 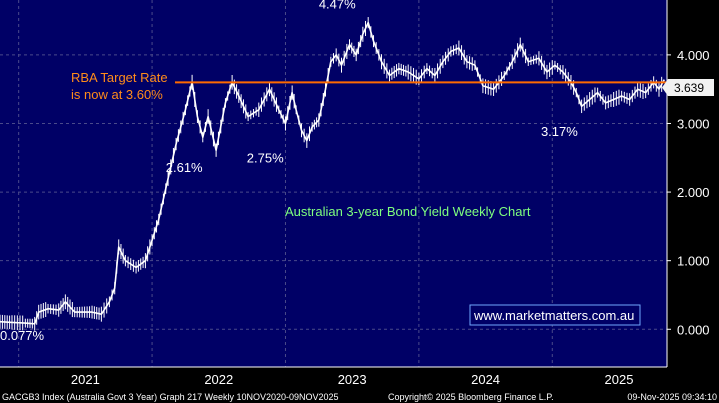 I want to click on current-value-label: 3.639, so click(x=689, y=88).